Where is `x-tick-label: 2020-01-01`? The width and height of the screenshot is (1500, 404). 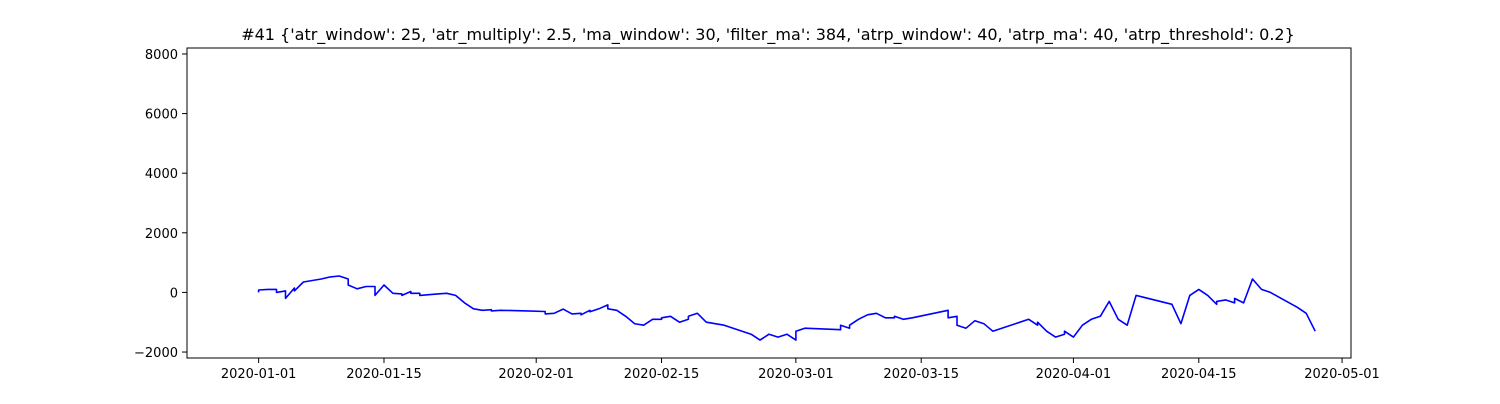 x-tick-label: 2020-01-01 is located at coordinates (259, 374).